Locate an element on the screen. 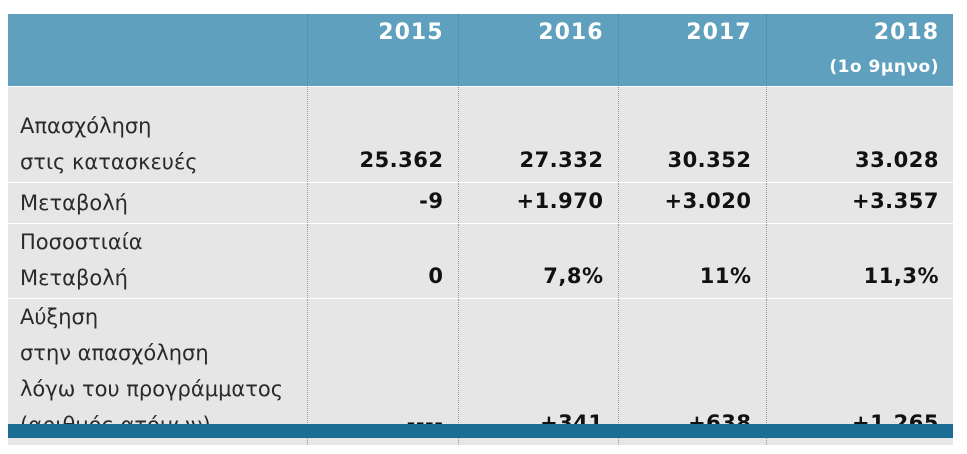  cell-value: 33.028 is located at coordinates (859, 133).